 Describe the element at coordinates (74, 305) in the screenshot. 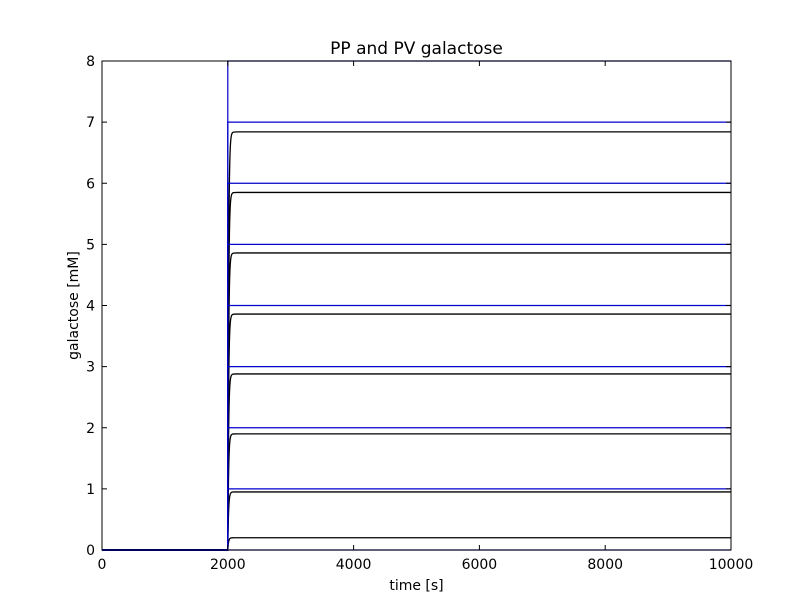

I see `y-axis-label: galactose [mM]` at that location.